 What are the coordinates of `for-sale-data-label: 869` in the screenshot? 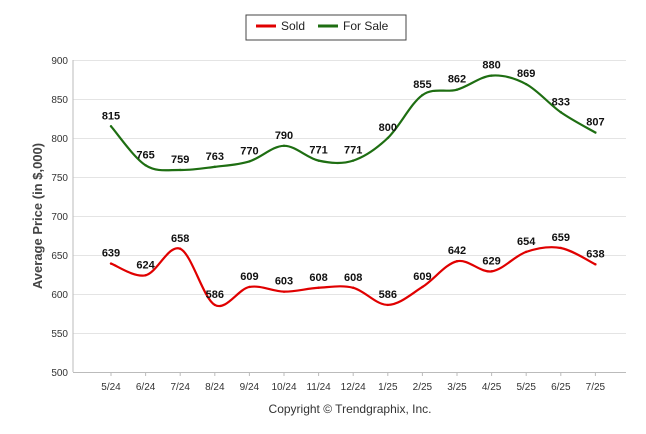 It's located at (526, 74).